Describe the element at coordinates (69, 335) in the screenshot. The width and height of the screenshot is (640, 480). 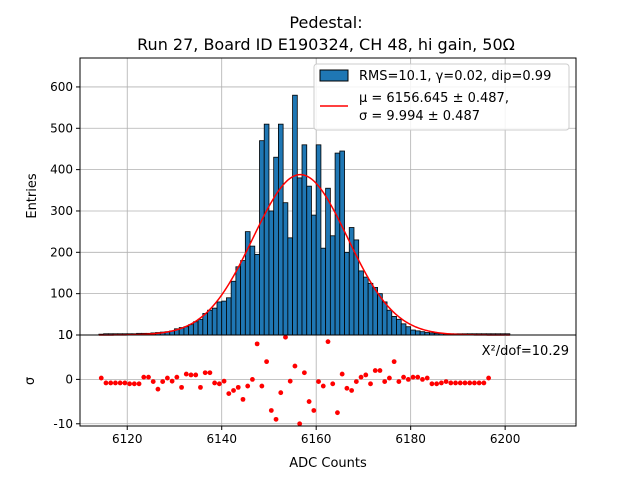
I see `top-y-tick-label: 0` at that location.